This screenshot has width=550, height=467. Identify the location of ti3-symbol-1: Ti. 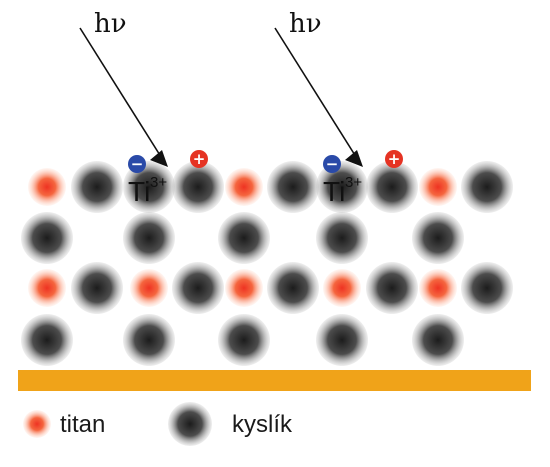
(139, 191).